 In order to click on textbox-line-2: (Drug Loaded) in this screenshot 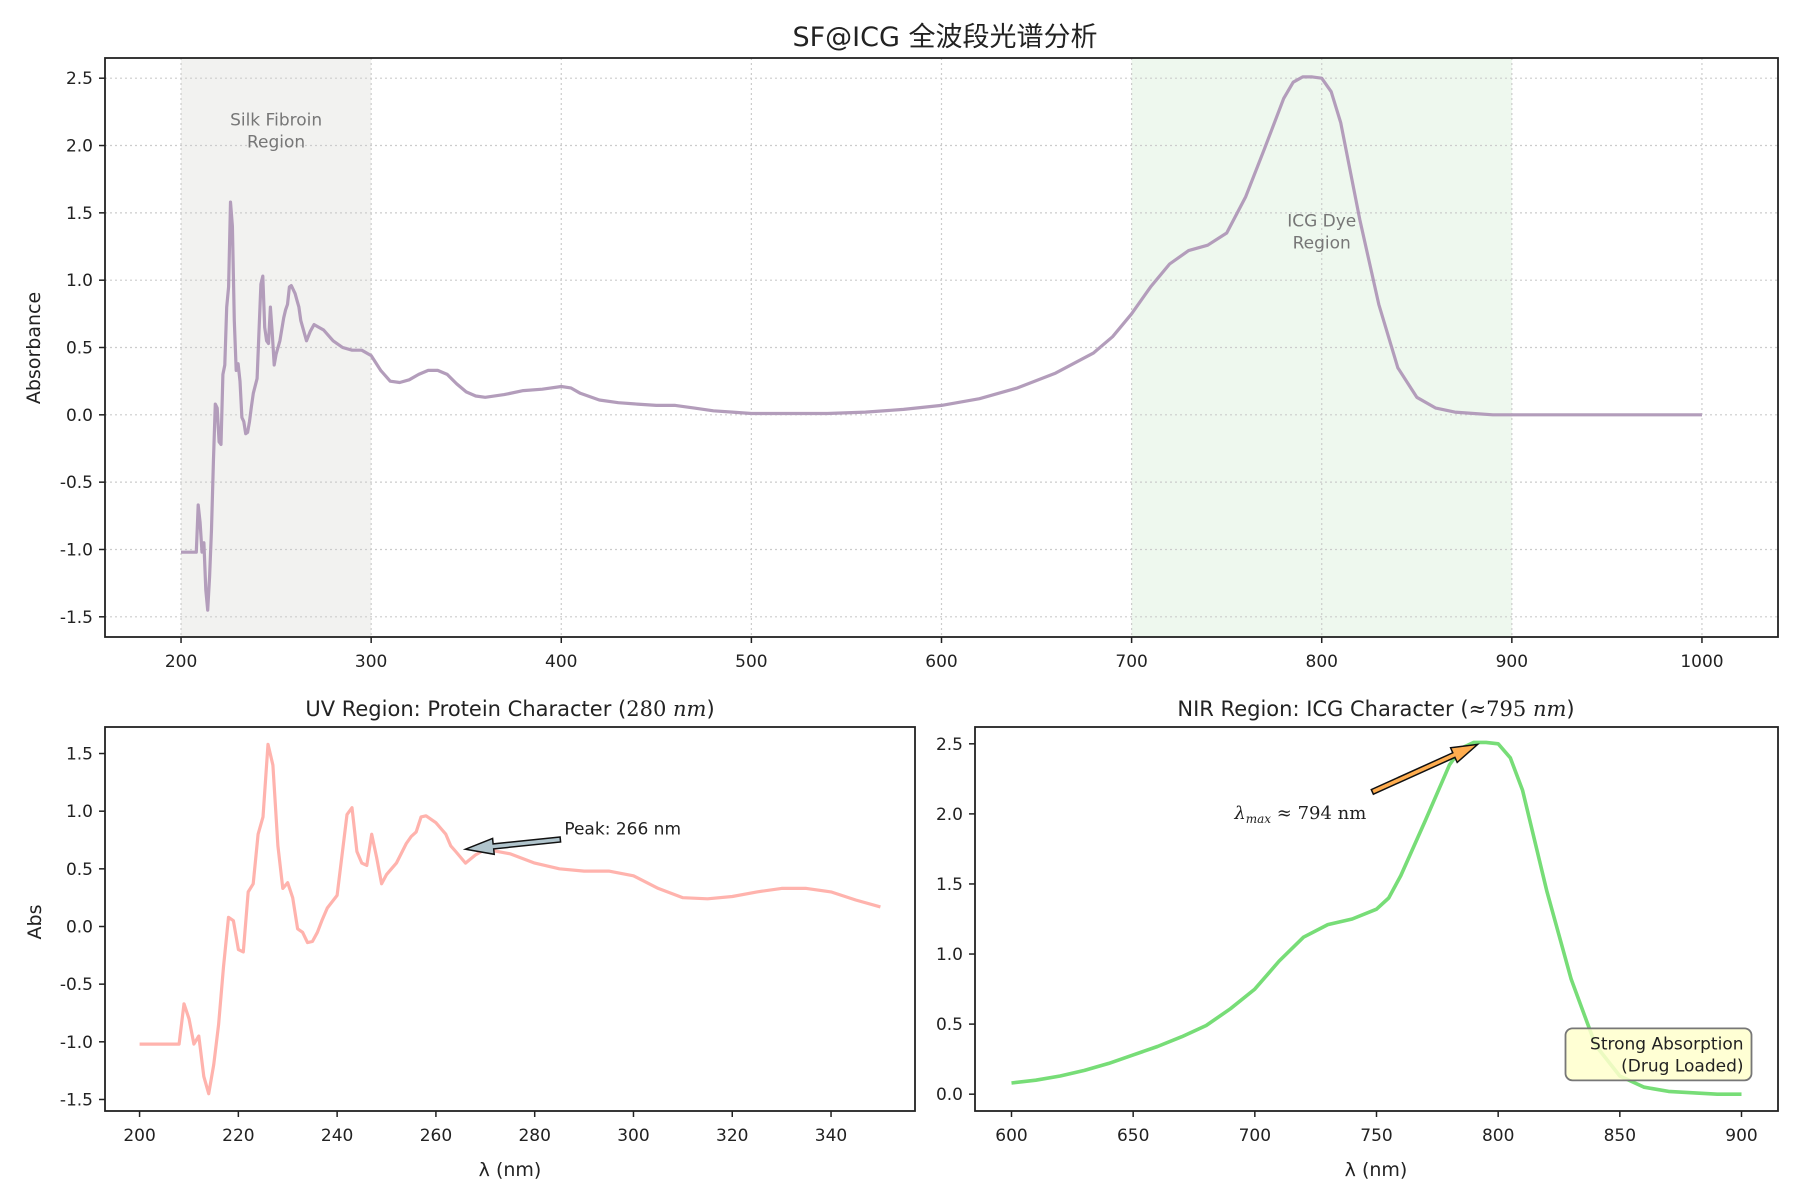, I will do `click(1682, 1066)`.